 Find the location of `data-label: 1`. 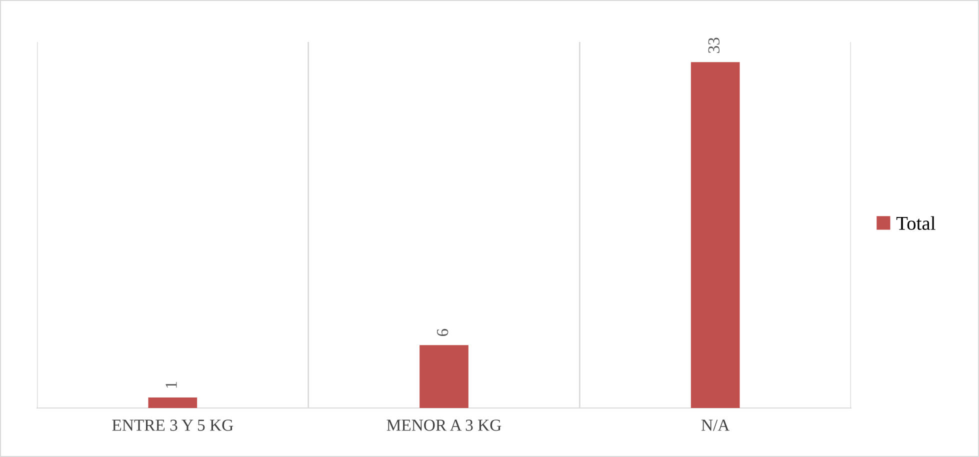

data-label: 1 is located at coordinates (171, 385).